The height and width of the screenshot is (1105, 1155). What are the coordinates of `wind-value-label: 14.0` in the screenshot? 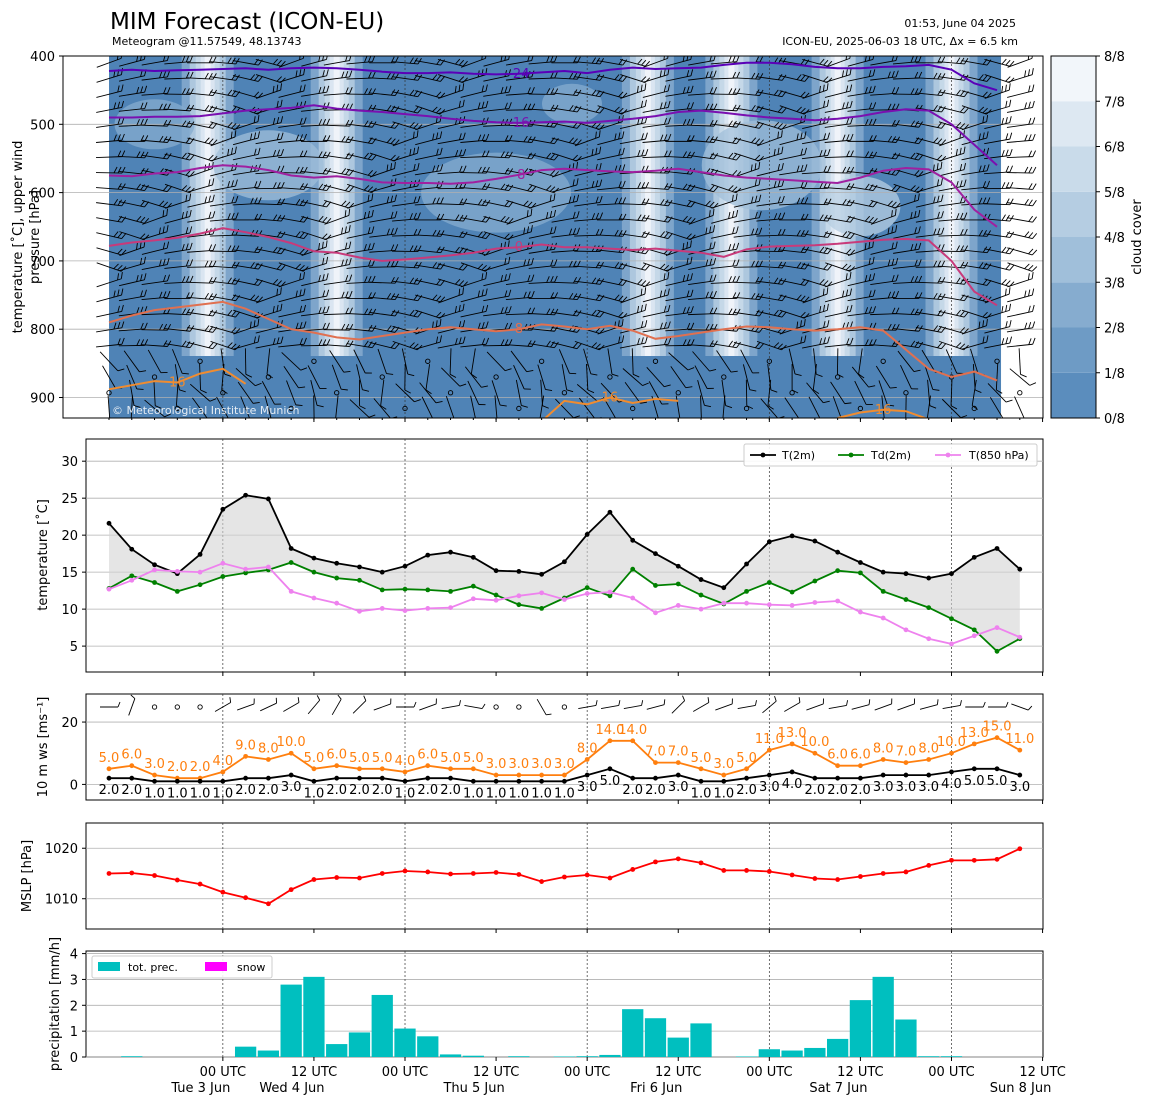 It's located at (609, 730).